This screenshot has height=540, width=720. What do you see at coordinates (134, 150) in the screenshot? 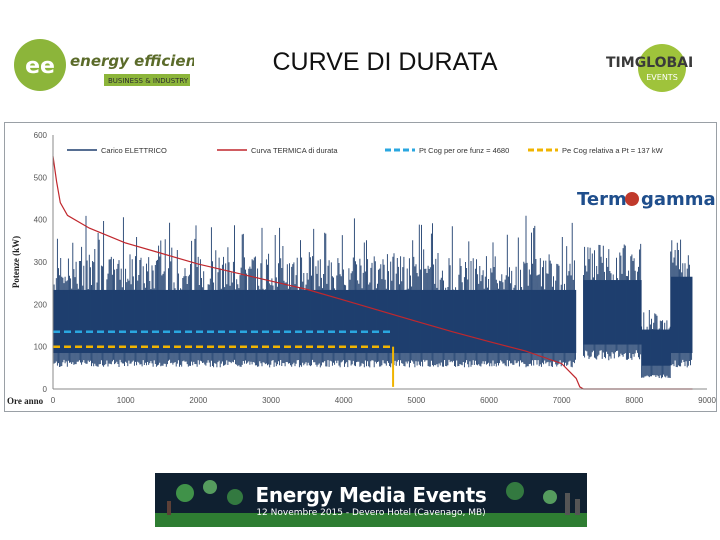
I see `legend-label: Carico ELETTRICO` at bounding box center [134, 150].